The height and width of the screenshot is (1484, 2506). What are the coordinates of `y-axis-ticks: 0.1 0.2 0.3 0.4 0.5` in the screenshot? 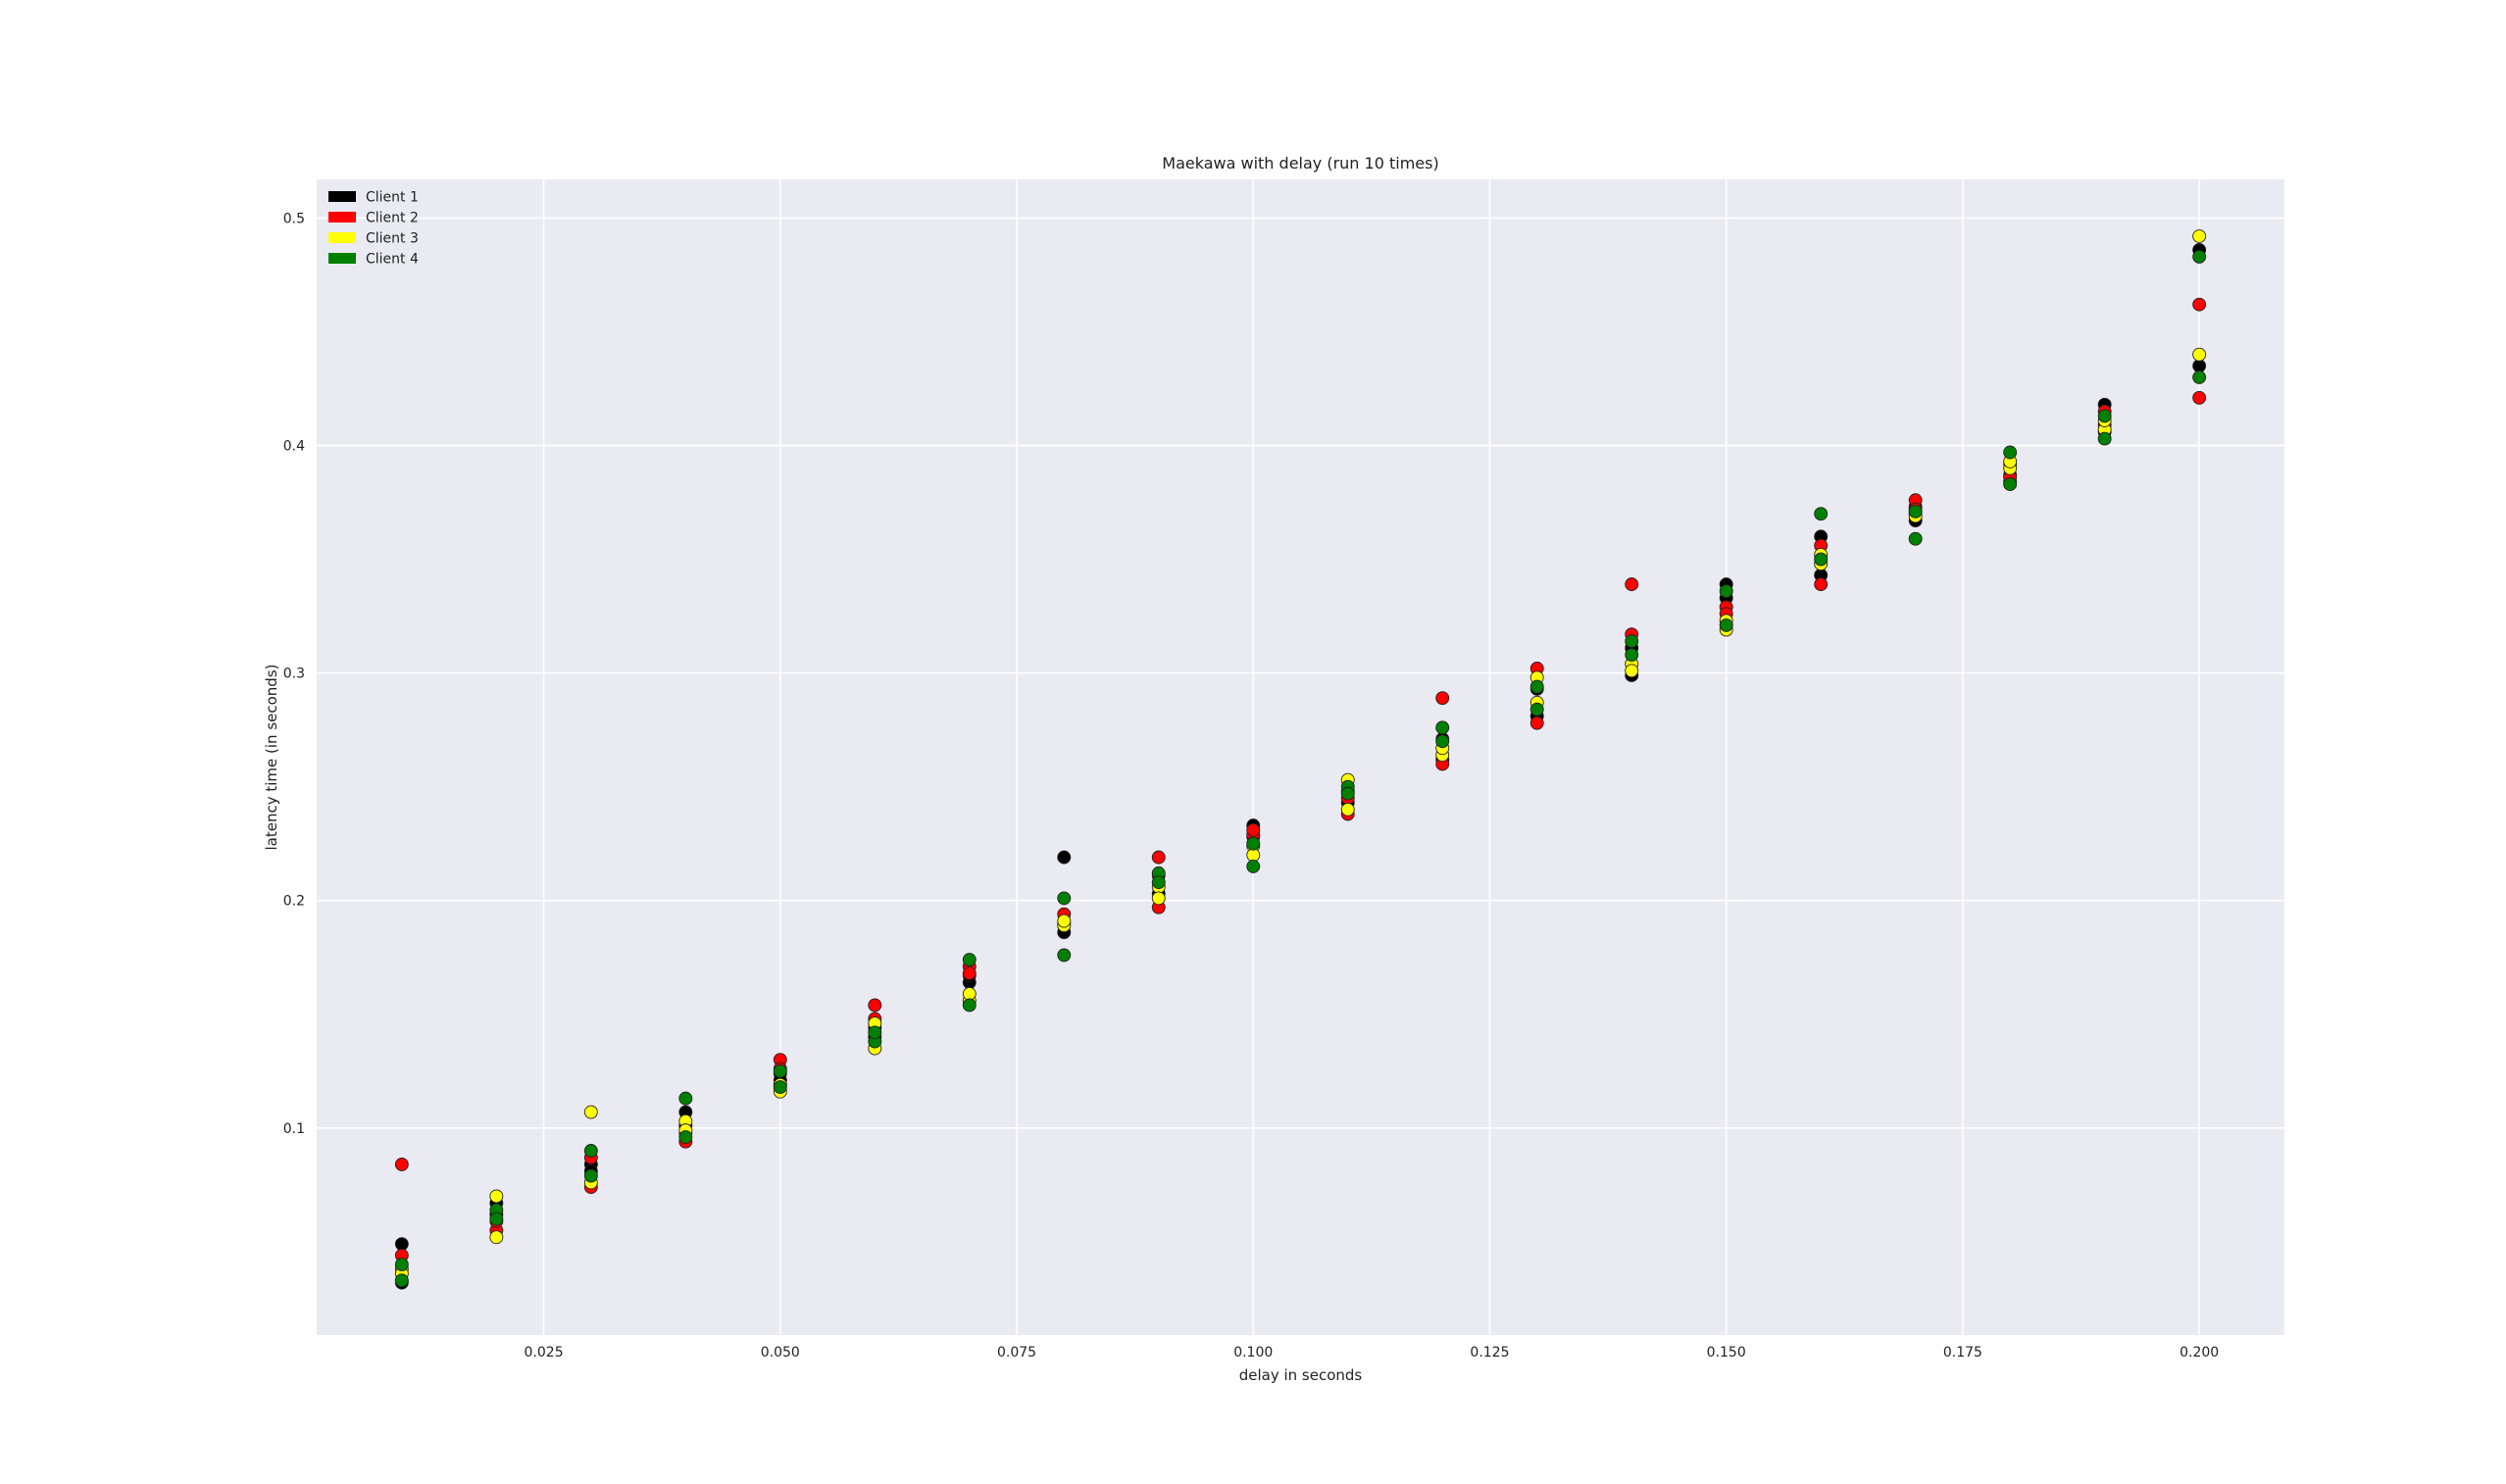 It's located at (294, 673).